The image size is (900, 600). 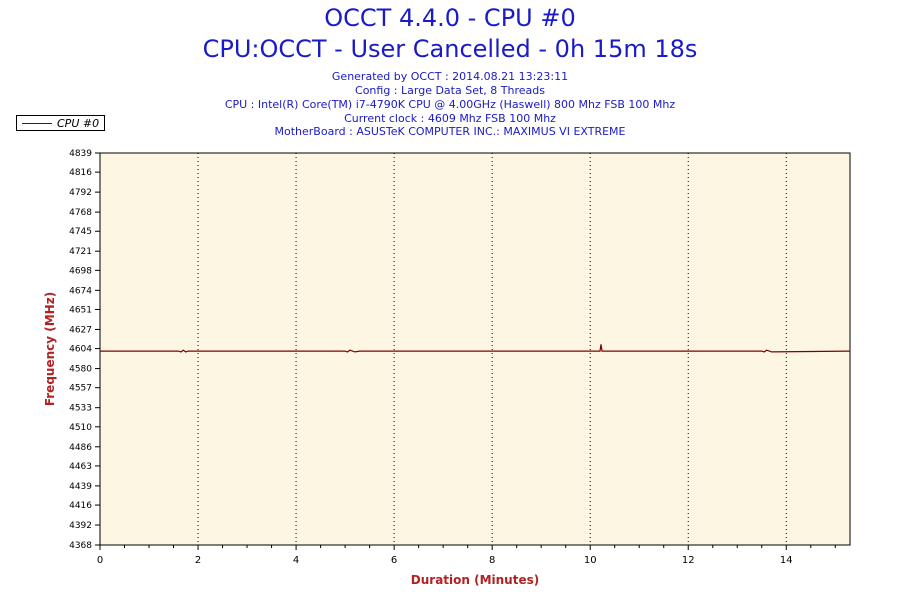 What do you see at coordinates (80, 409) in the screenshot?
I see `y-tick-label: 4533` at bounding box center [80, 409].